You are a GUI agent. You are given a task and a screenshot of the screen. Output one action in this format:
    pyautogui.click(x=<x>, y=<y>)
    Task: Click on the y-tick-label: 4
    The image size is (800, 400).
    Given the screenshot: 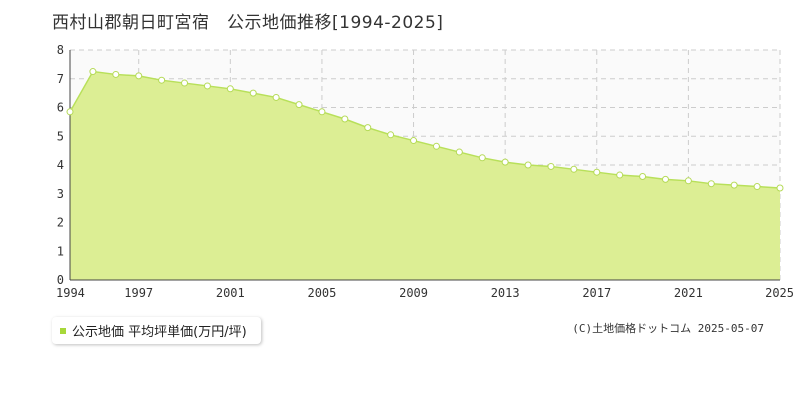 What is the action you would take?
    pyautogui.click(x=60, y=165)
    